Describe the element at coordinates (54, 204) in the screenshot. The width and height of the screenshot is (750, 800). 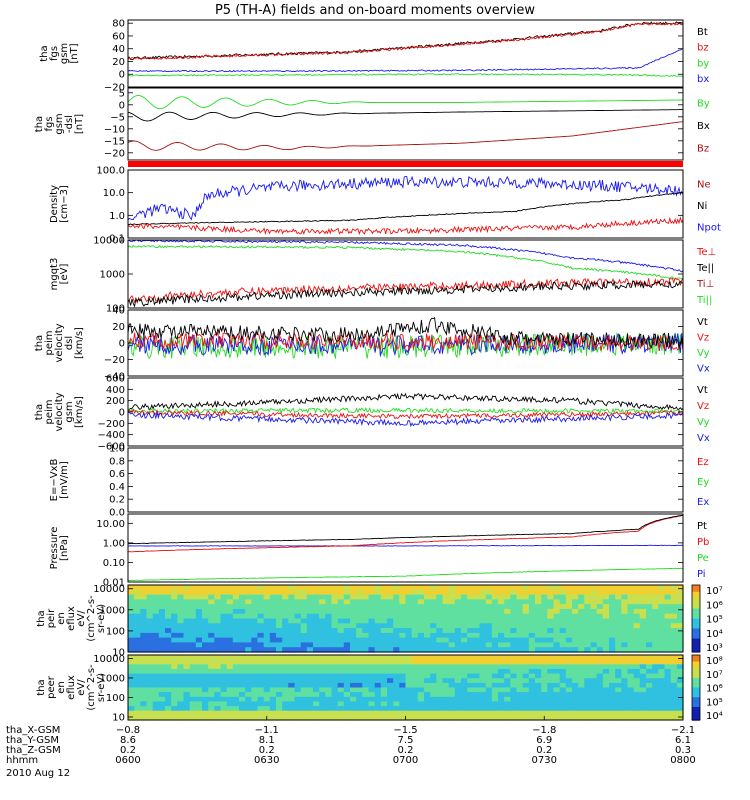
I see `ylabel-line: Density` at that location.